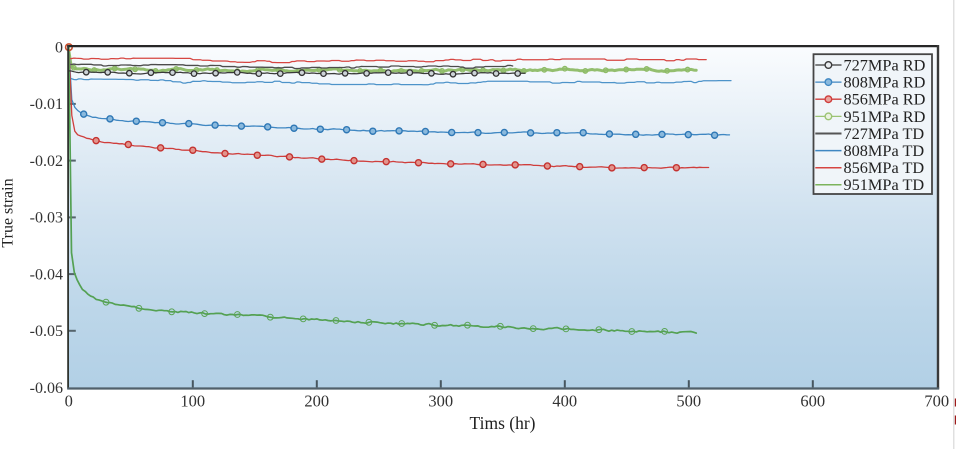 The width and height of the screenshot is (956, 449). Describe the element at coordinates (884, 184) in the screenshot. I see `svg-text: 951MPa TD` at that location.